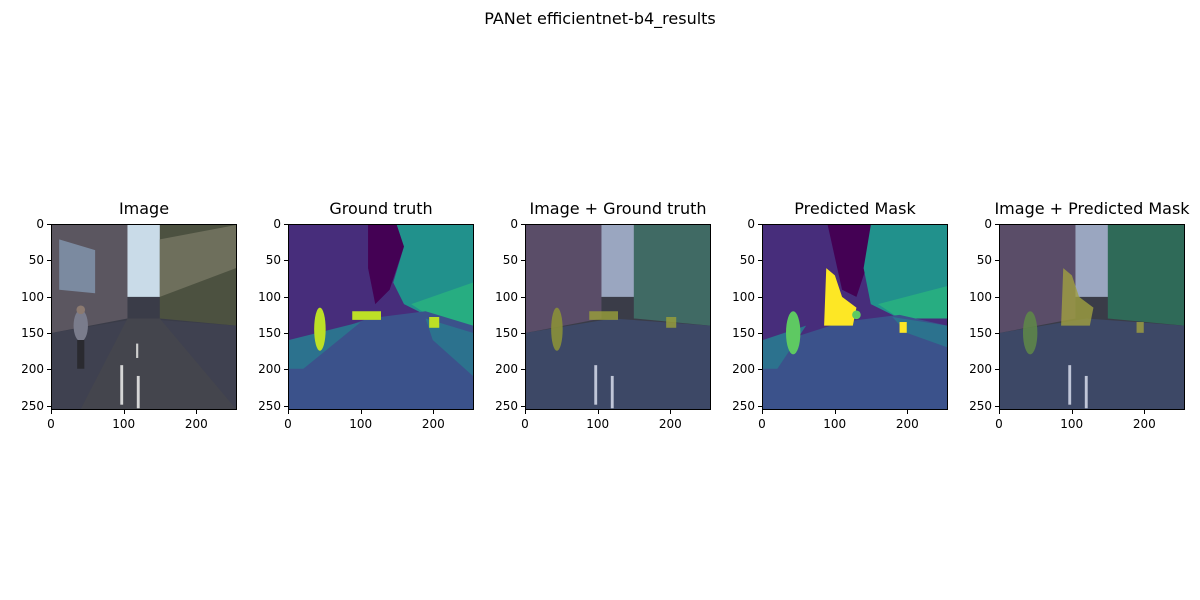 This screenshot has width=1200, height=600. I want to click on predicted-mask, so click(855, 317).